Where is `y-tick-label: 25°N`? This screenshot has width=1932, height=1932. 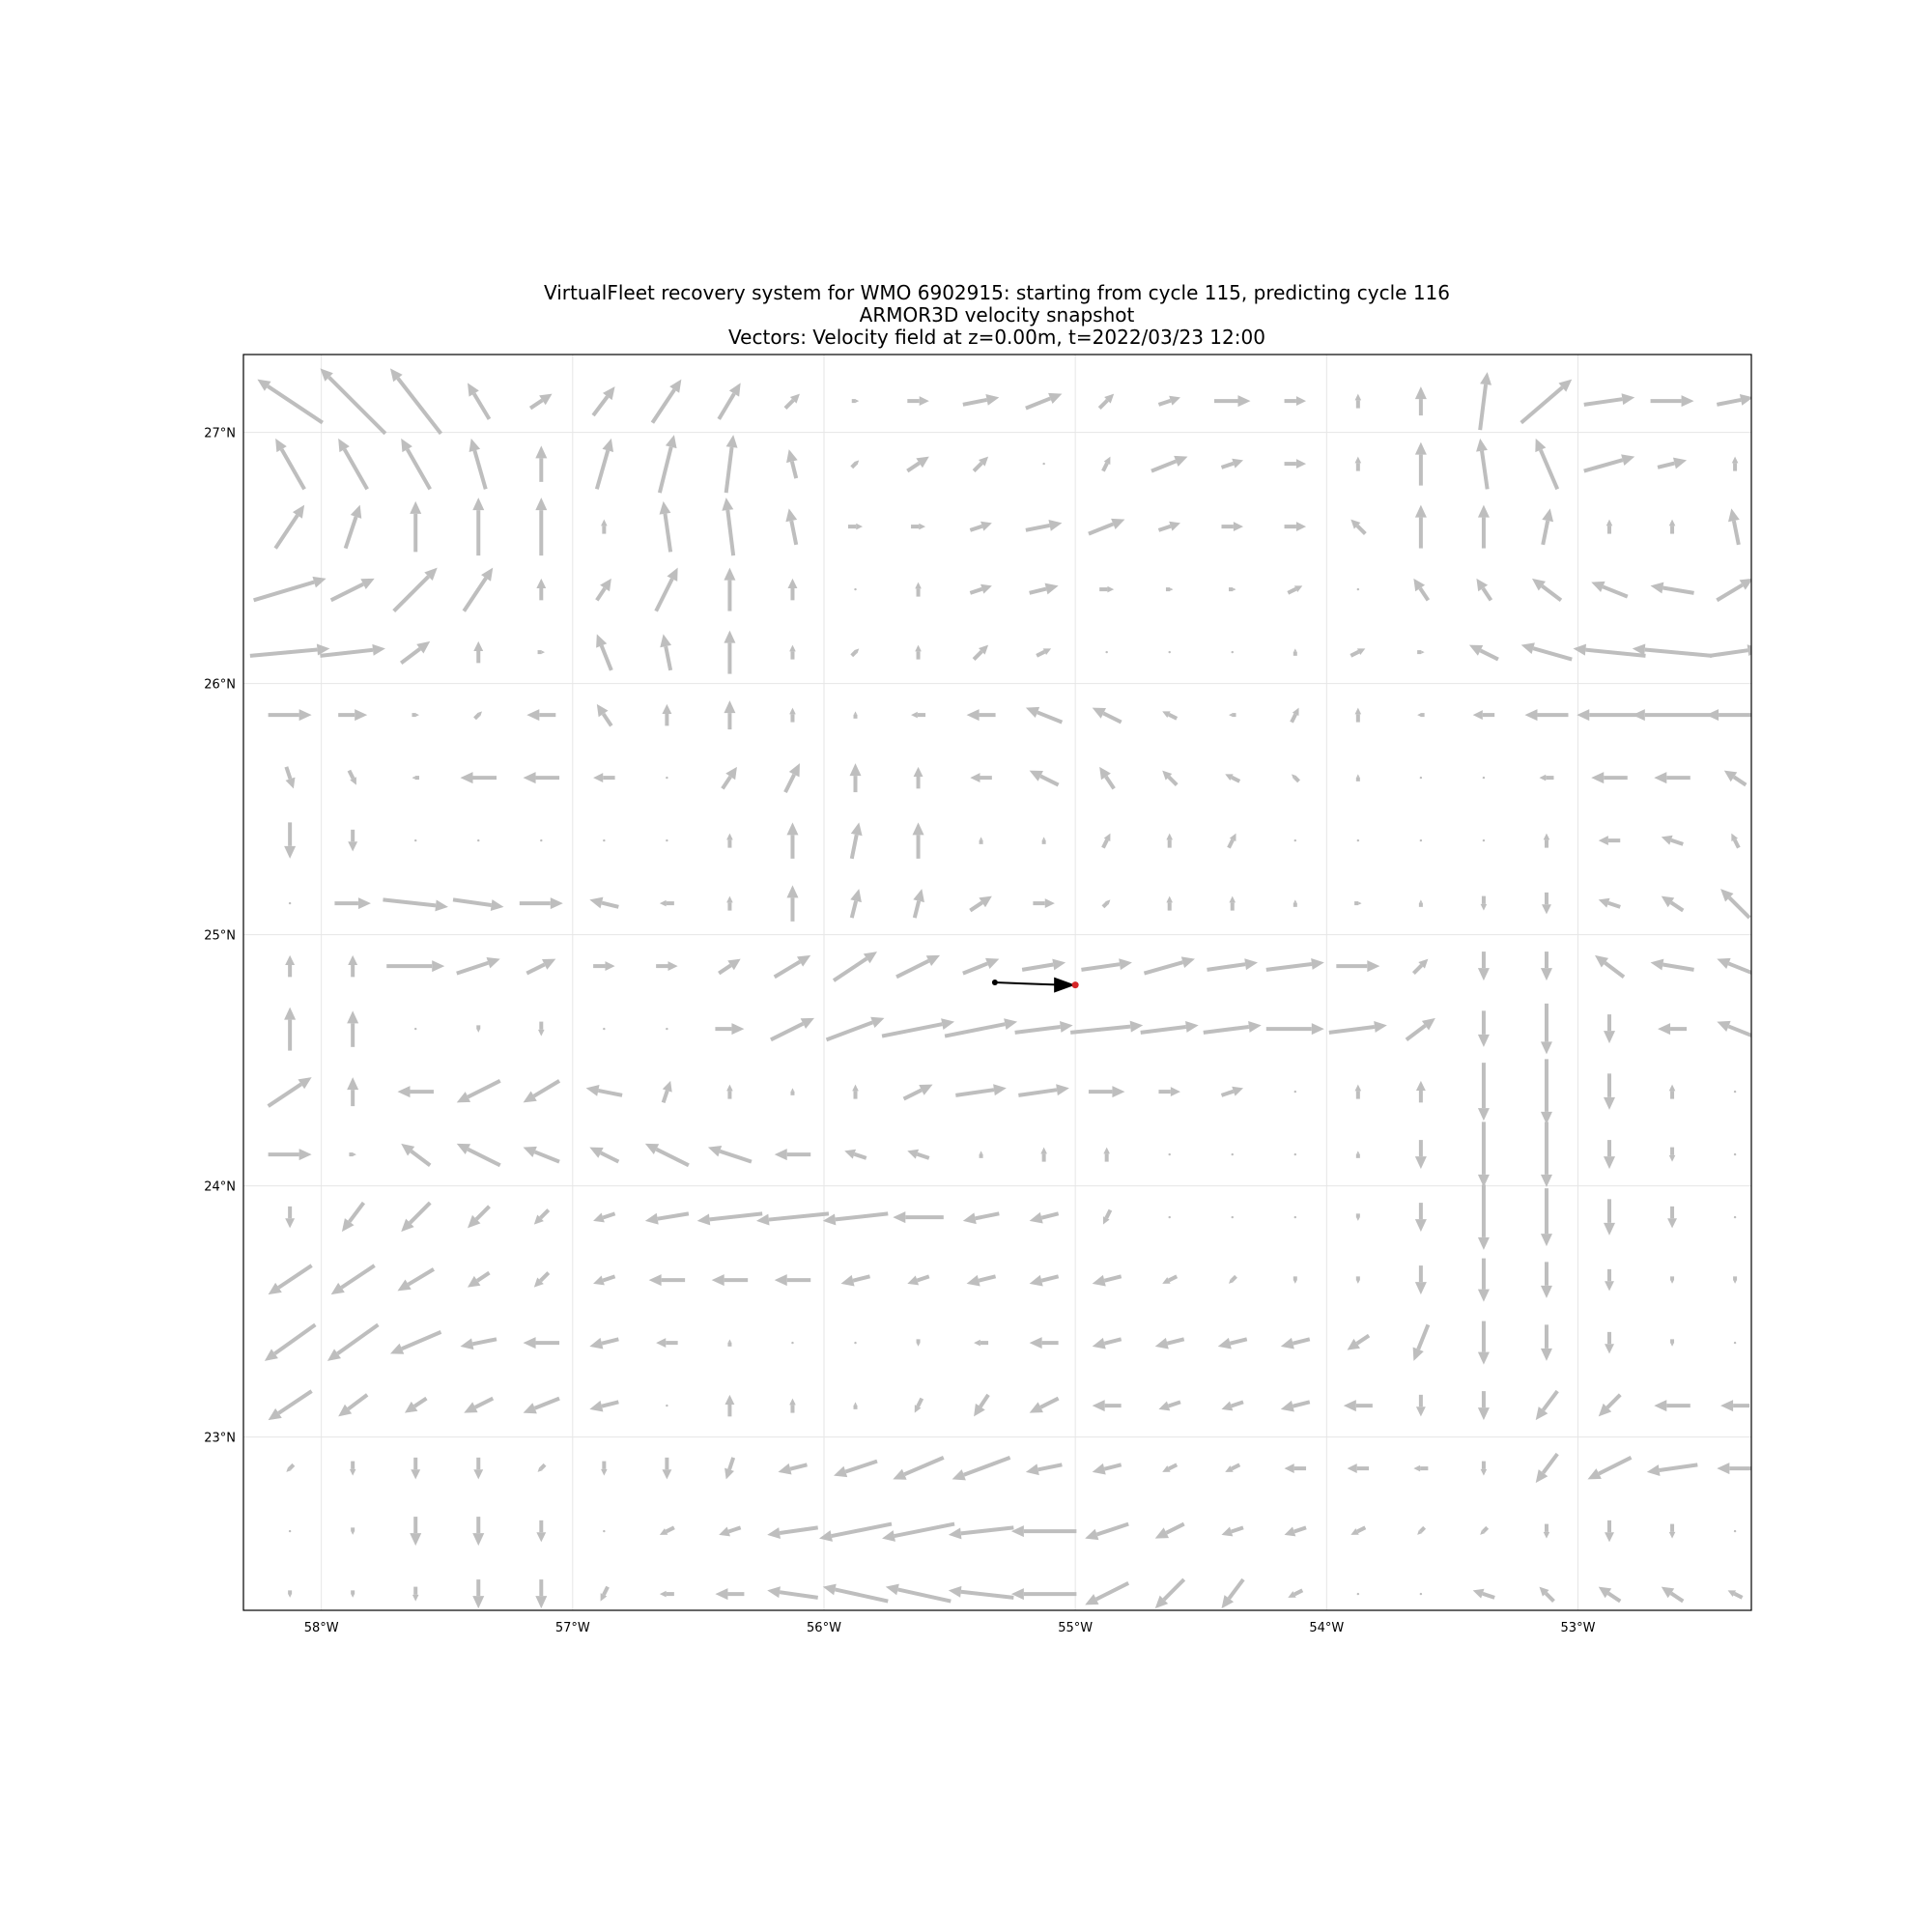
y-tick-label: 25°N is located at coordinates (220, 936).